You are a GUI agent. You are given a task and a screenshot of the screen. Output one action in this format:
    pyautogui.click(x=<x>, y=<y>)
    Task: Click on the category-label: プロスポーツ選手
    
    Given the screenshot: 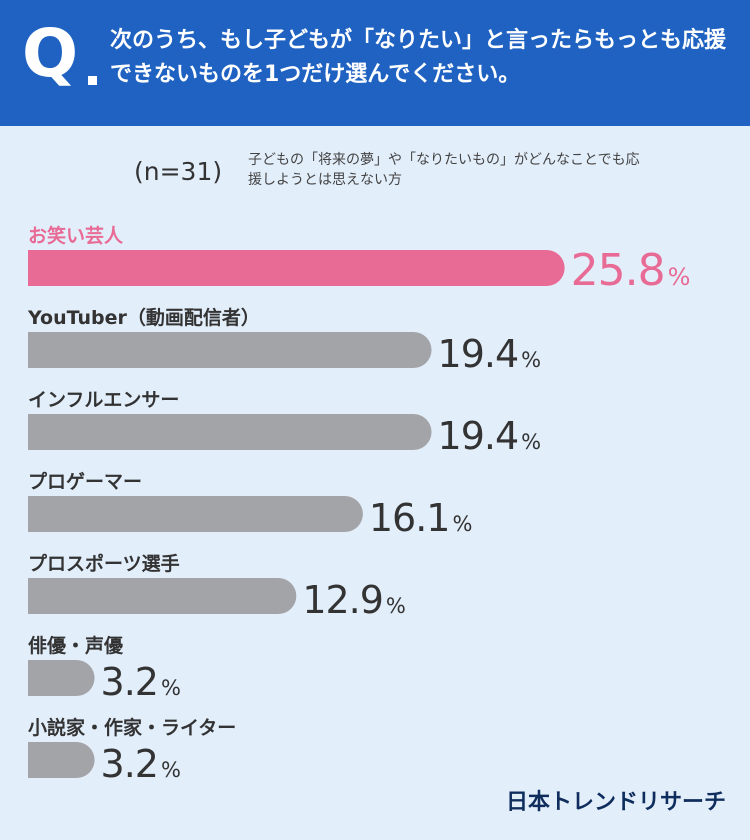 What is the action you would take?
    pyautogui.click(x=104, y=563)
    